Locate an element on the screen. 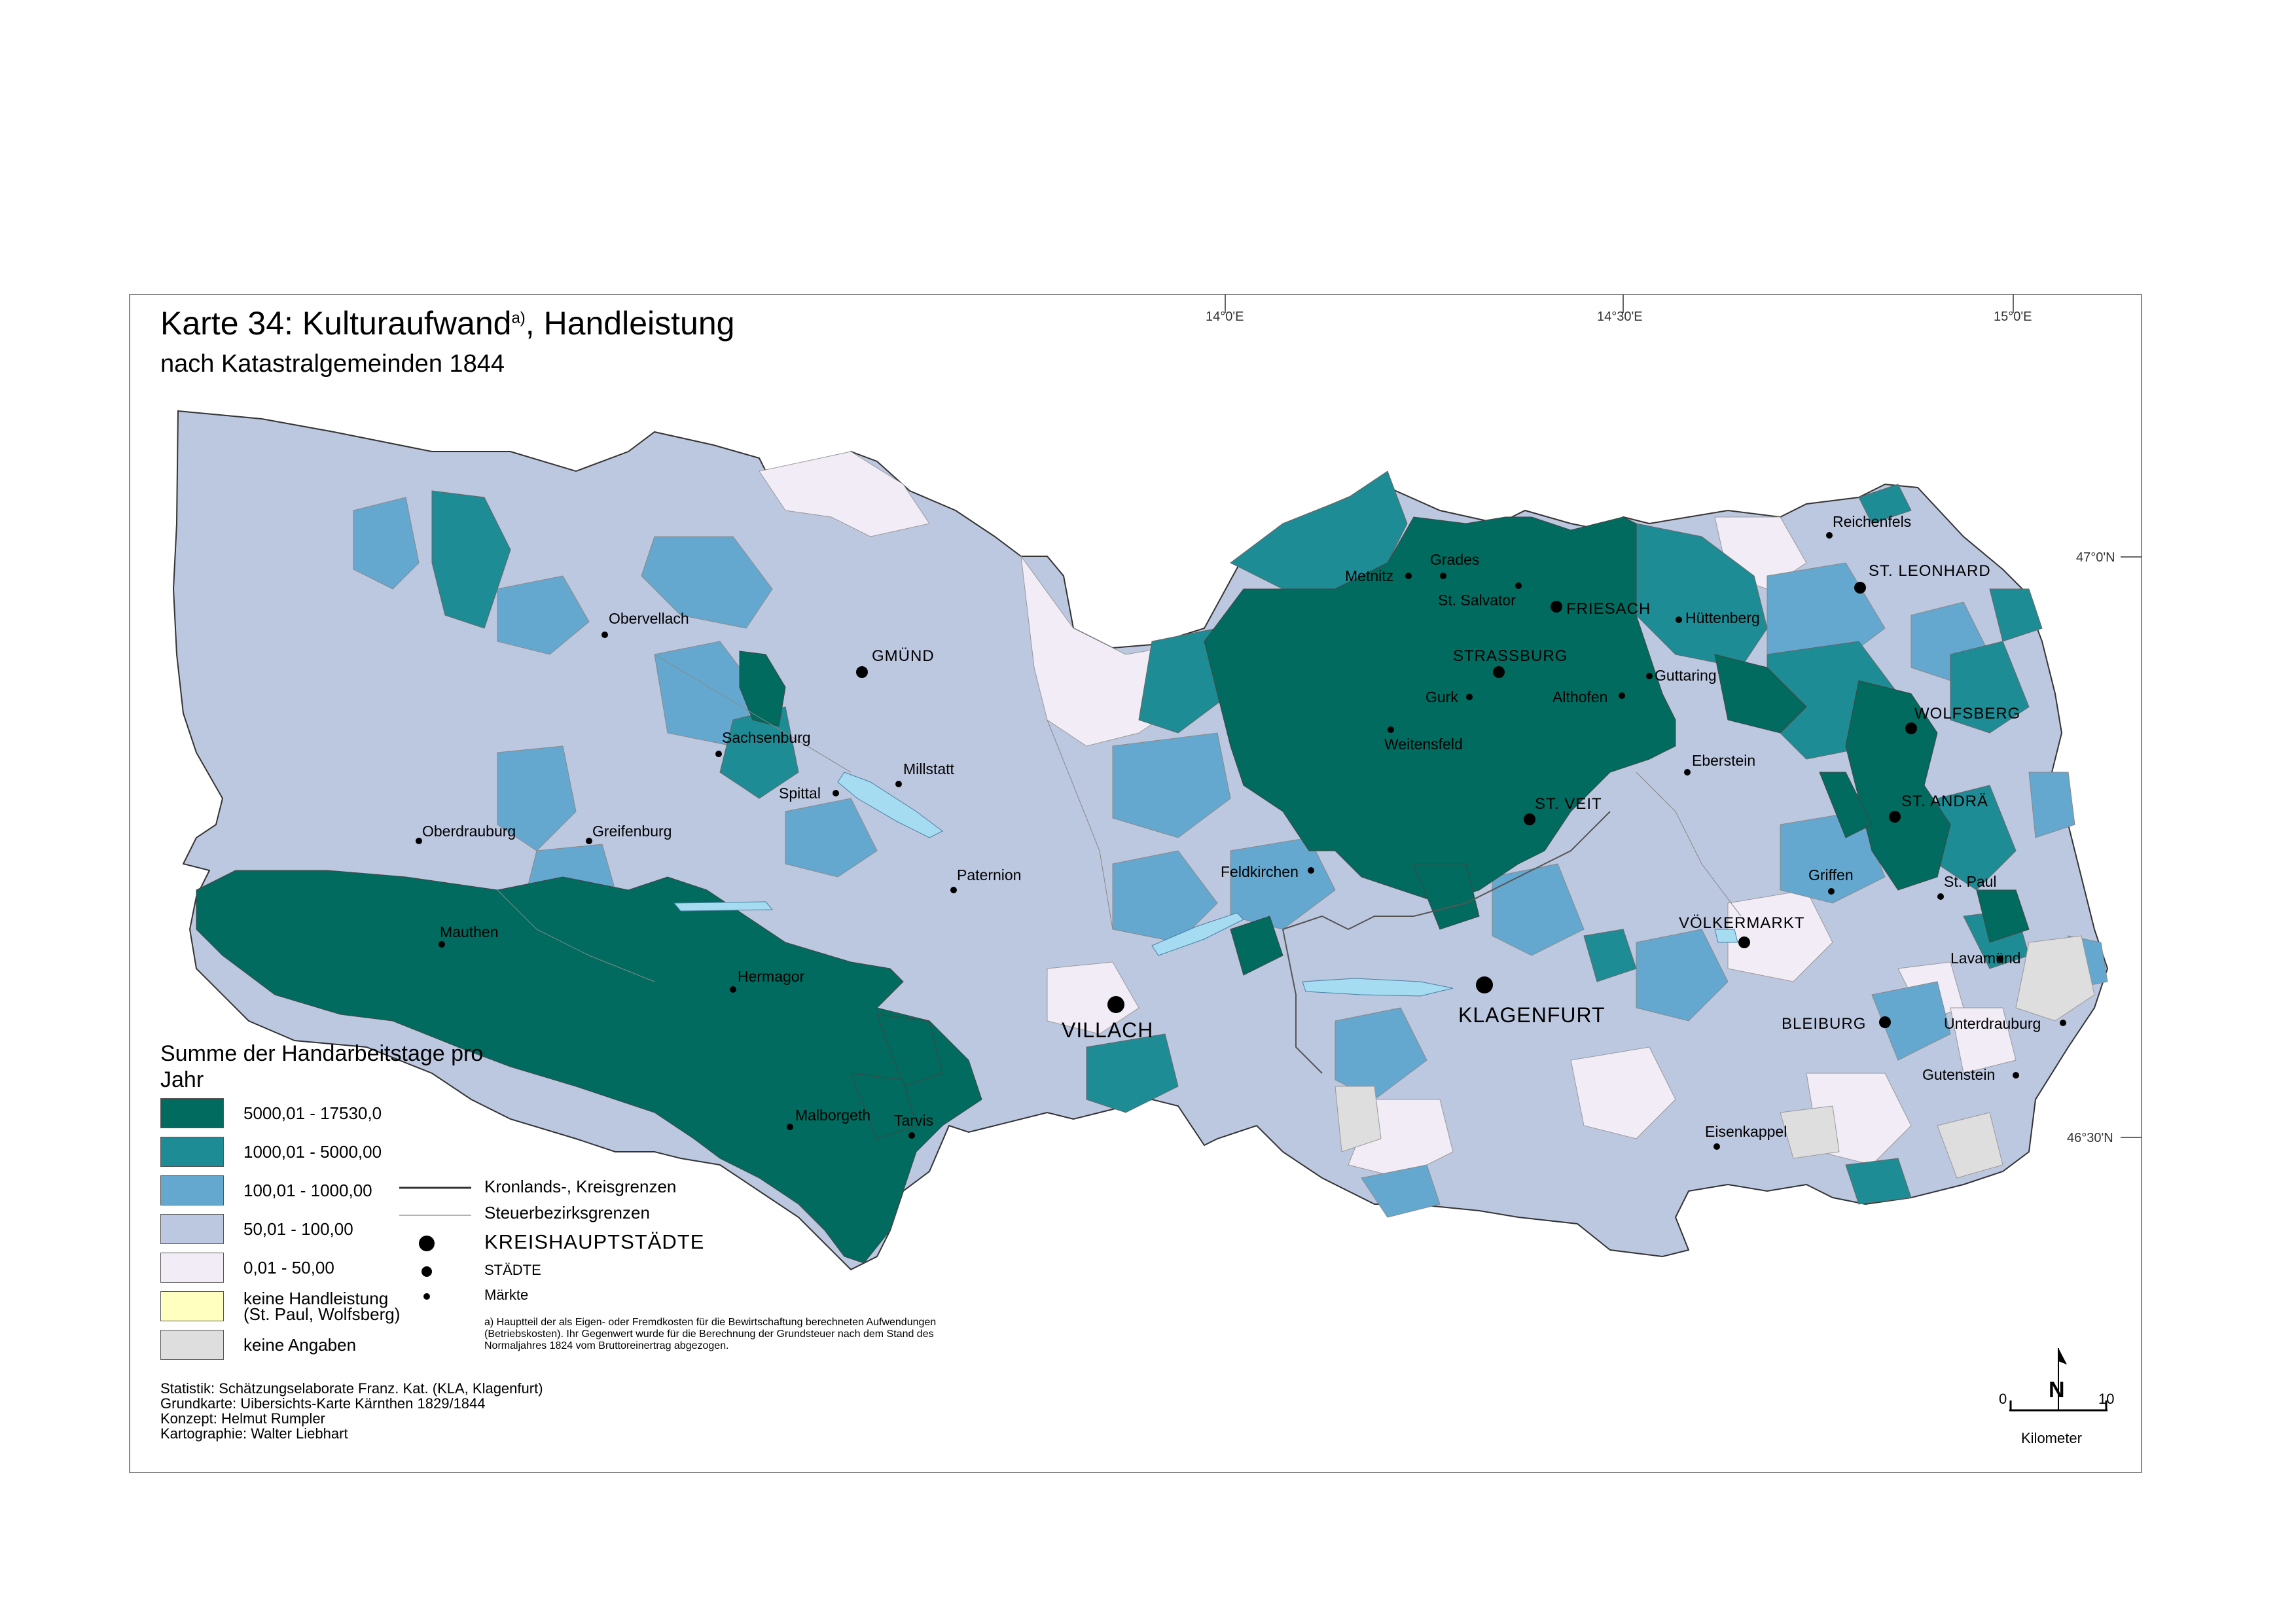 This screenshot has width=2296, height=1623. scale-ten: 10 is located at coordinates (2106, 1399).